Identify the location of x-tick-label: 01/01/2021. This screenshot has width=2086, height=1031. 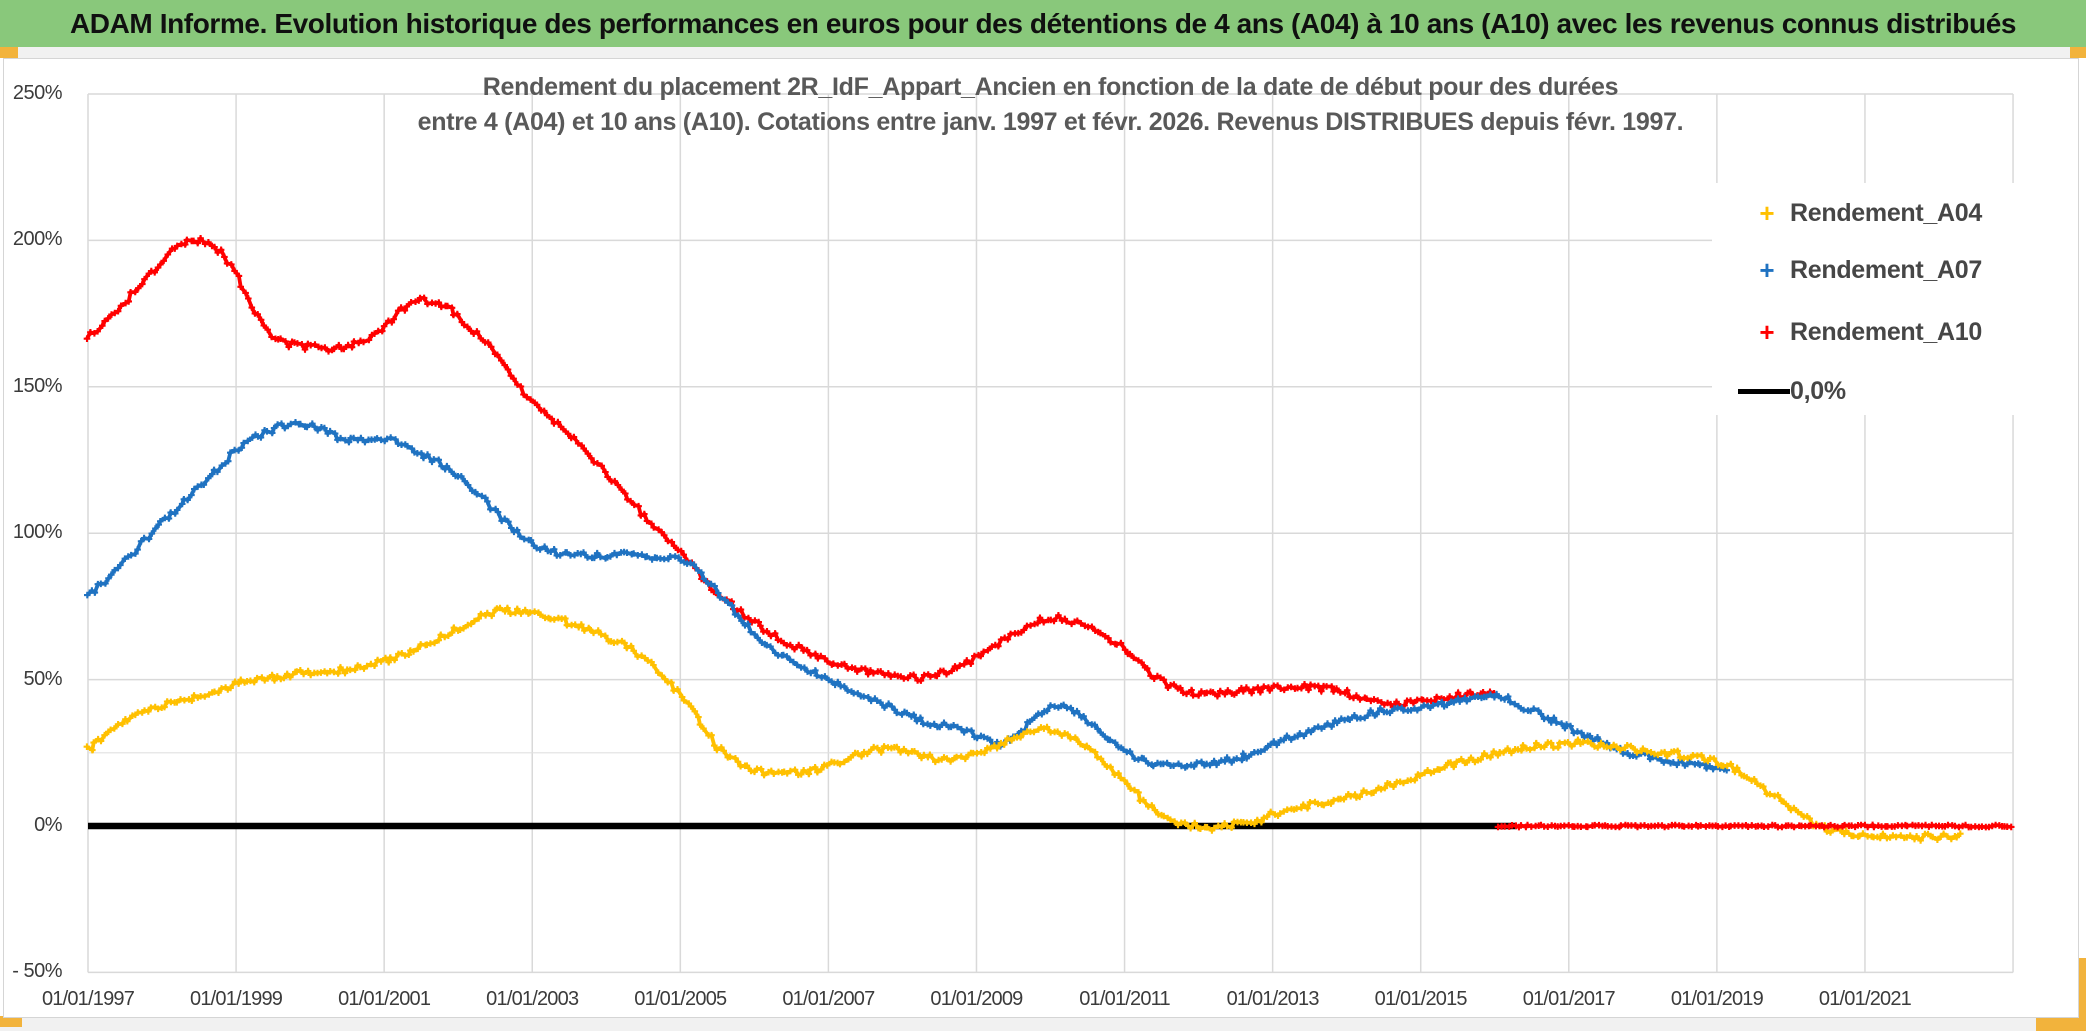
(1865, 999).